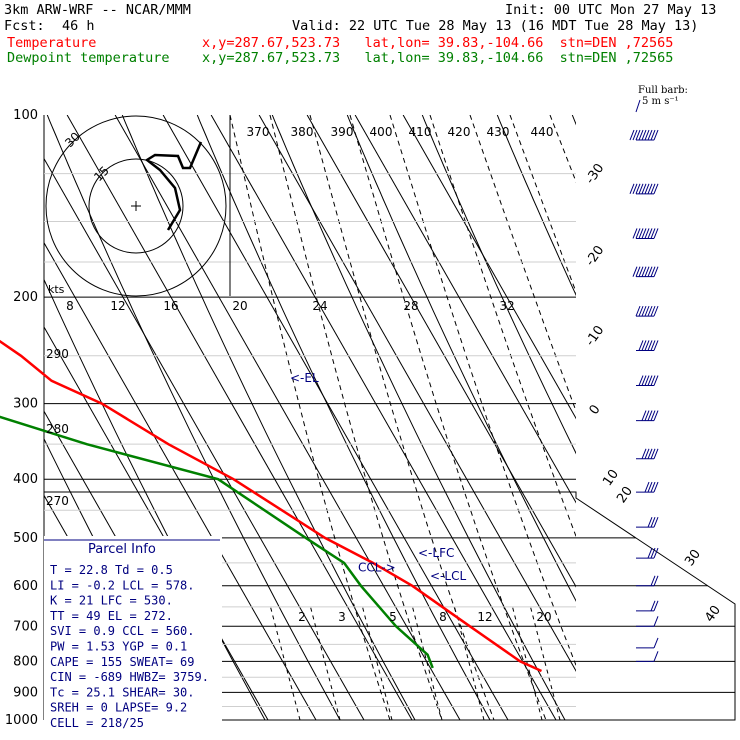 The height and width of the screenshot is (740, 740). Describe the element at coordinates (660, 101) in the screenshot. I see `barb-legend-units: 5 m s⁻¹` at that location.